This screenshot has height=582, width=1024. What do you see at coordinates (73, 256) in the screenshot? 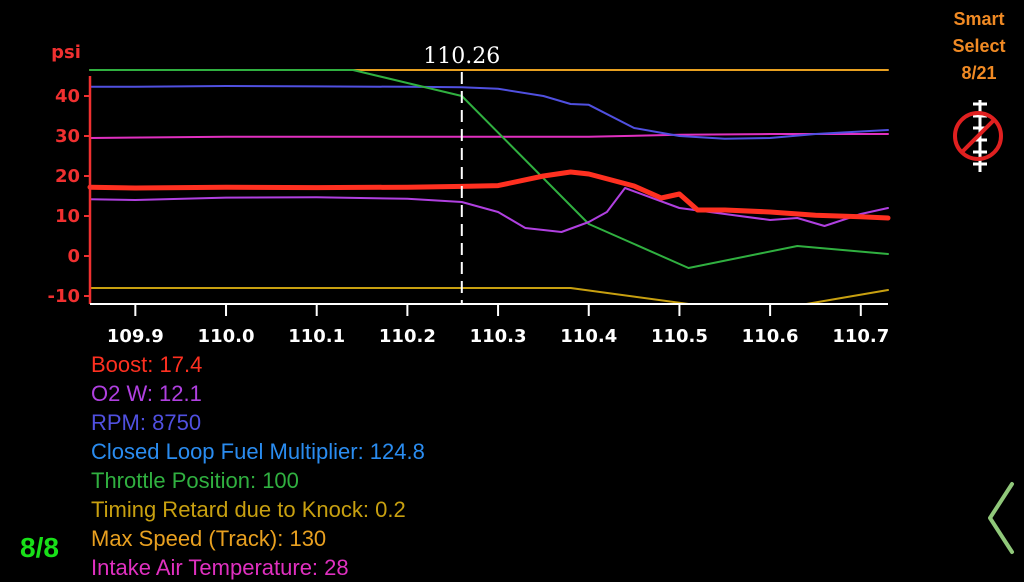
I see `y-tick-label: 0` at bounding box center [73, 256].